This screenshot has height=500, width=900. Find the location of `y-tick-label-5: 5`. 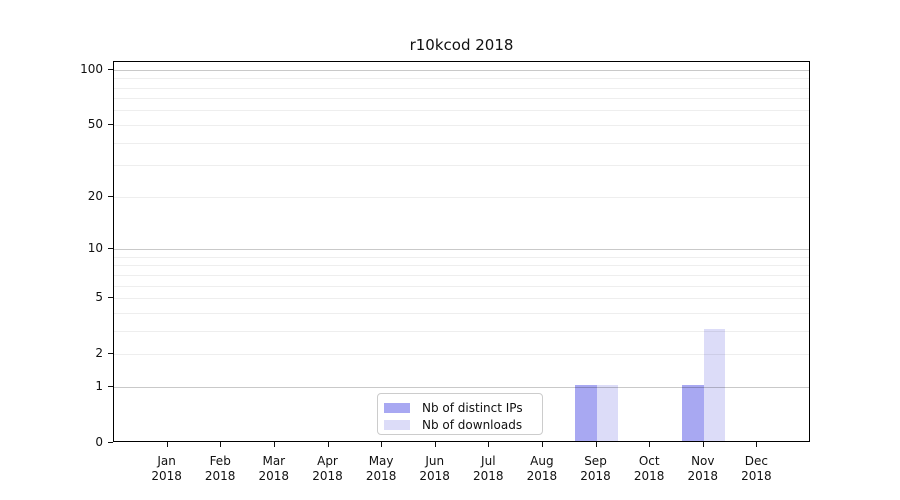

y-tick-label-5: 5 is located at coordinates (99, 297).